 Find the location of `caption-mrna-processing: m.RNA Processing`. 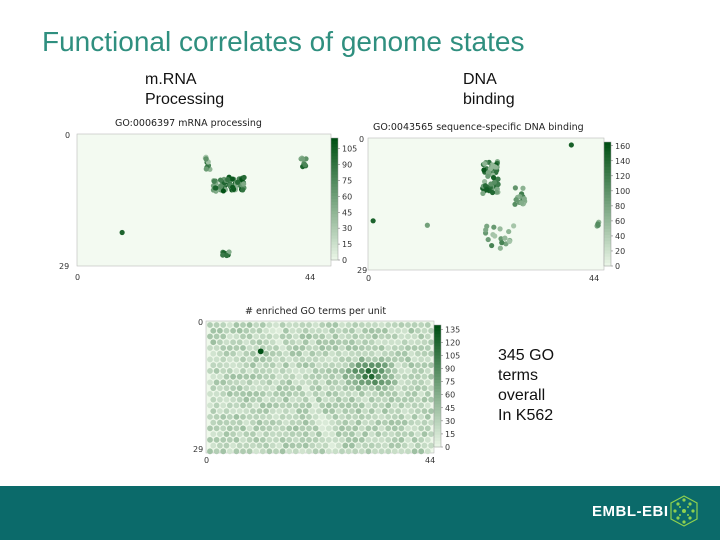

caption-mrna-processing: m.RNA Processing is located at coordinates (184, 90).